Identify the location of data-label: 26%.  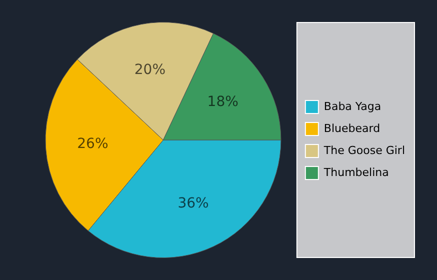
(92, 144).